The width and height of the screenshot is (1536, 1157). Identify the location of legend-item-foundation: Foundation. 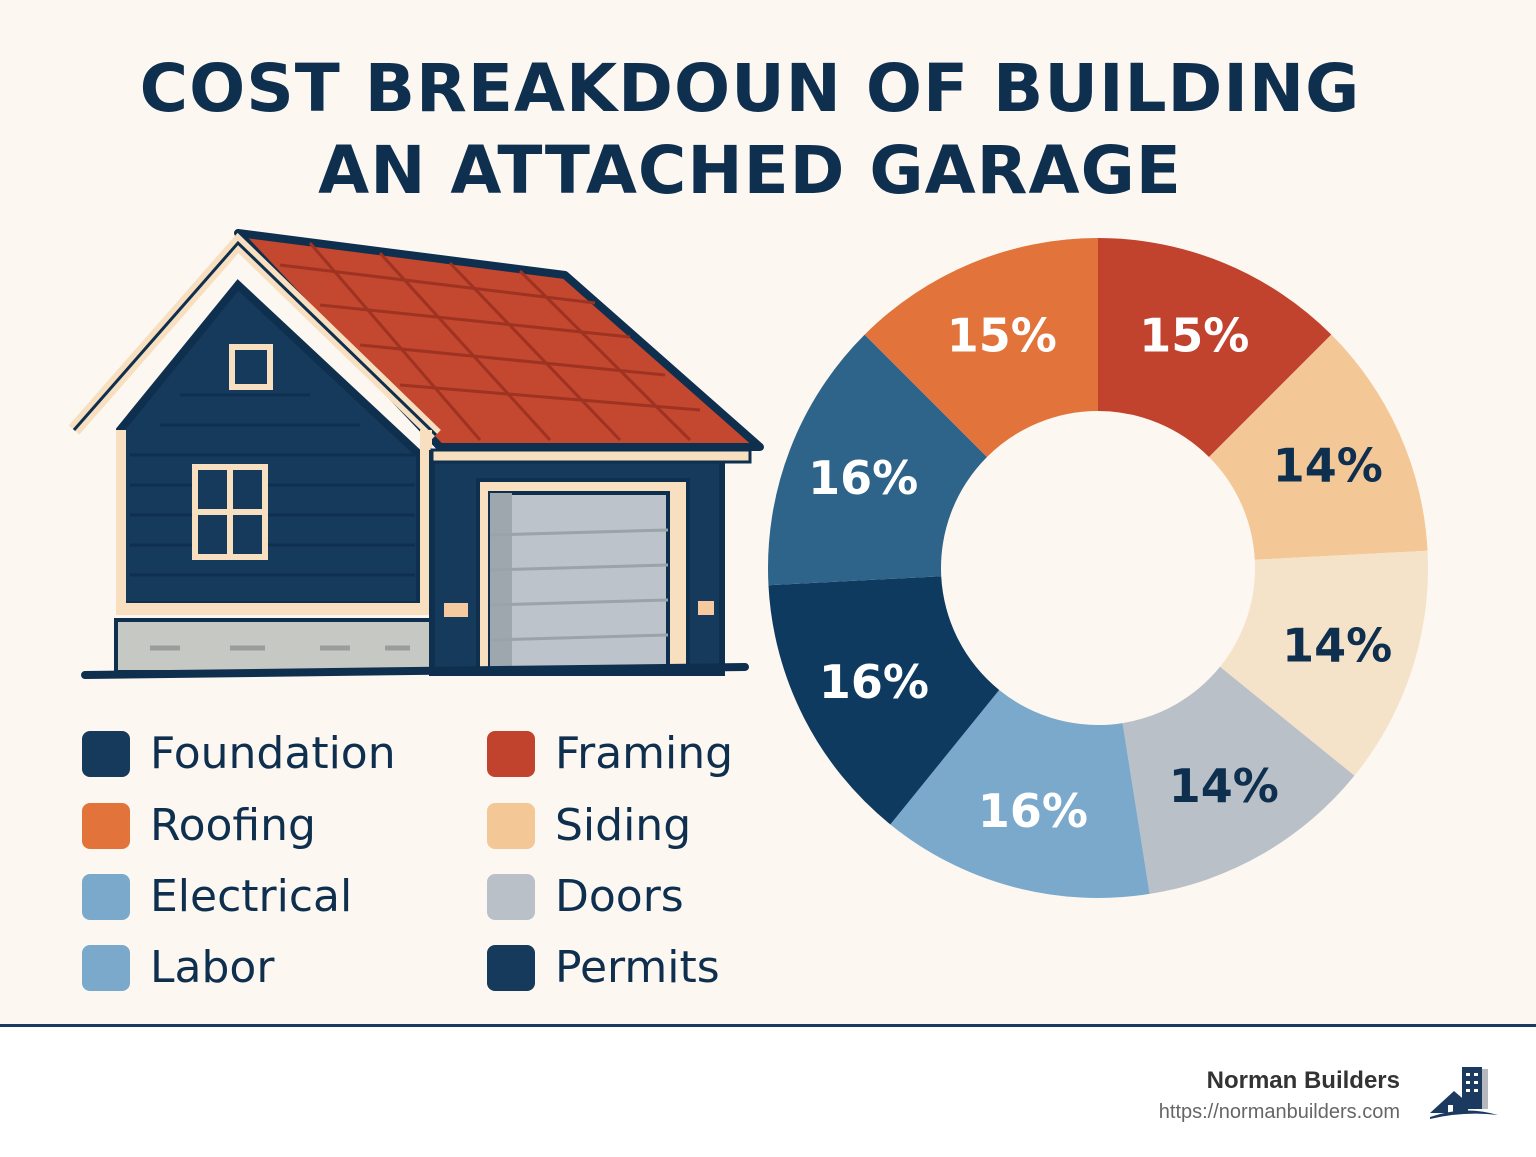
(239, 753).